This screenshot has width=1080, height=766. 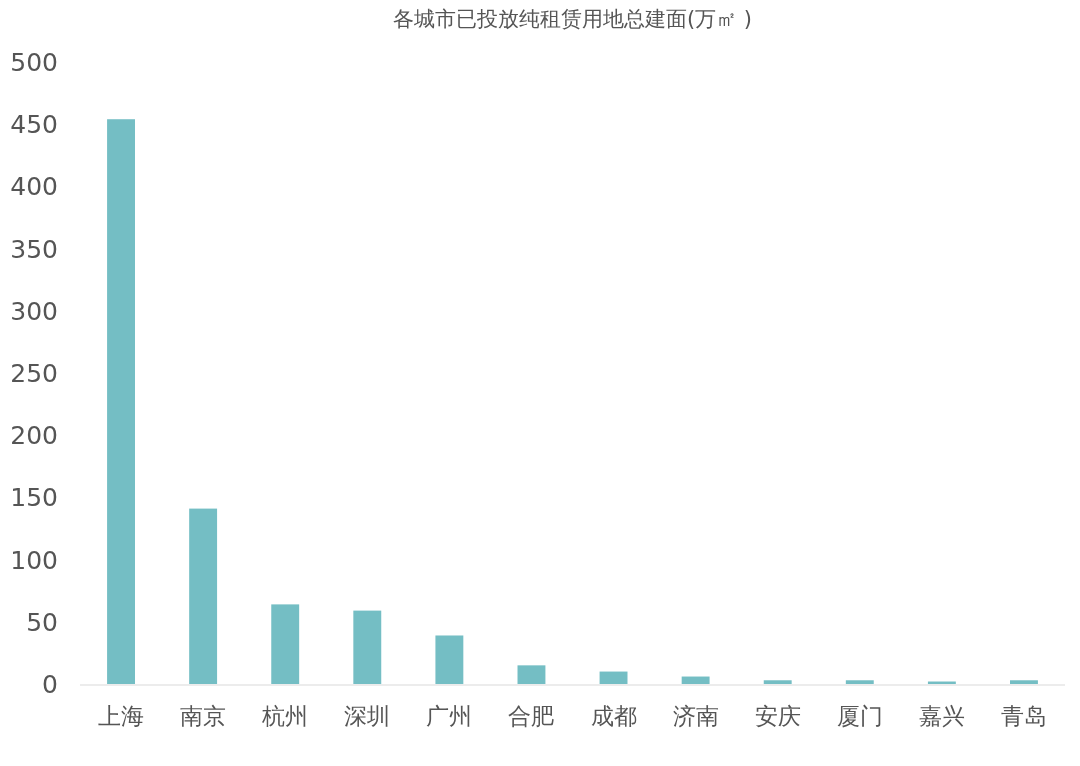 I want to click on y-tick-label: 450, so click(x=34, y=125).